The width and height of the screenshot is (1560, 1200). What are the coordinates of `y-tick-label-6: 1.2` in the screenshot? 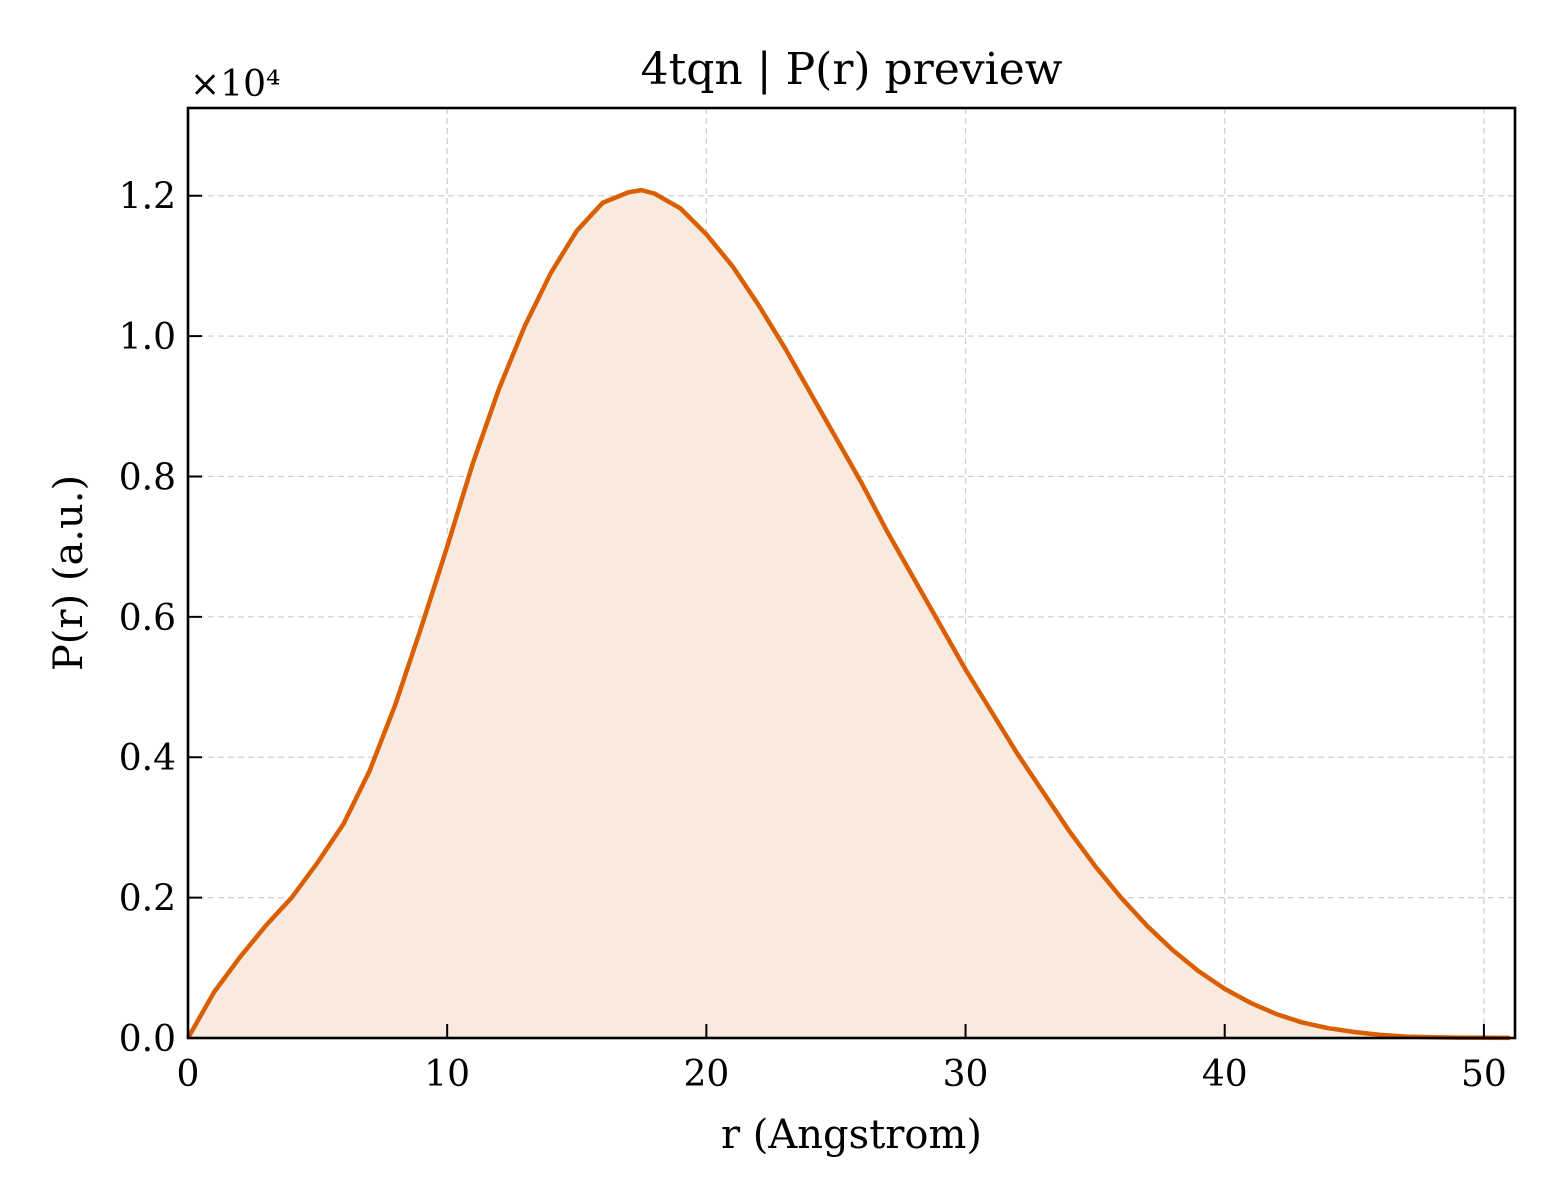 It's located at (147, 197).